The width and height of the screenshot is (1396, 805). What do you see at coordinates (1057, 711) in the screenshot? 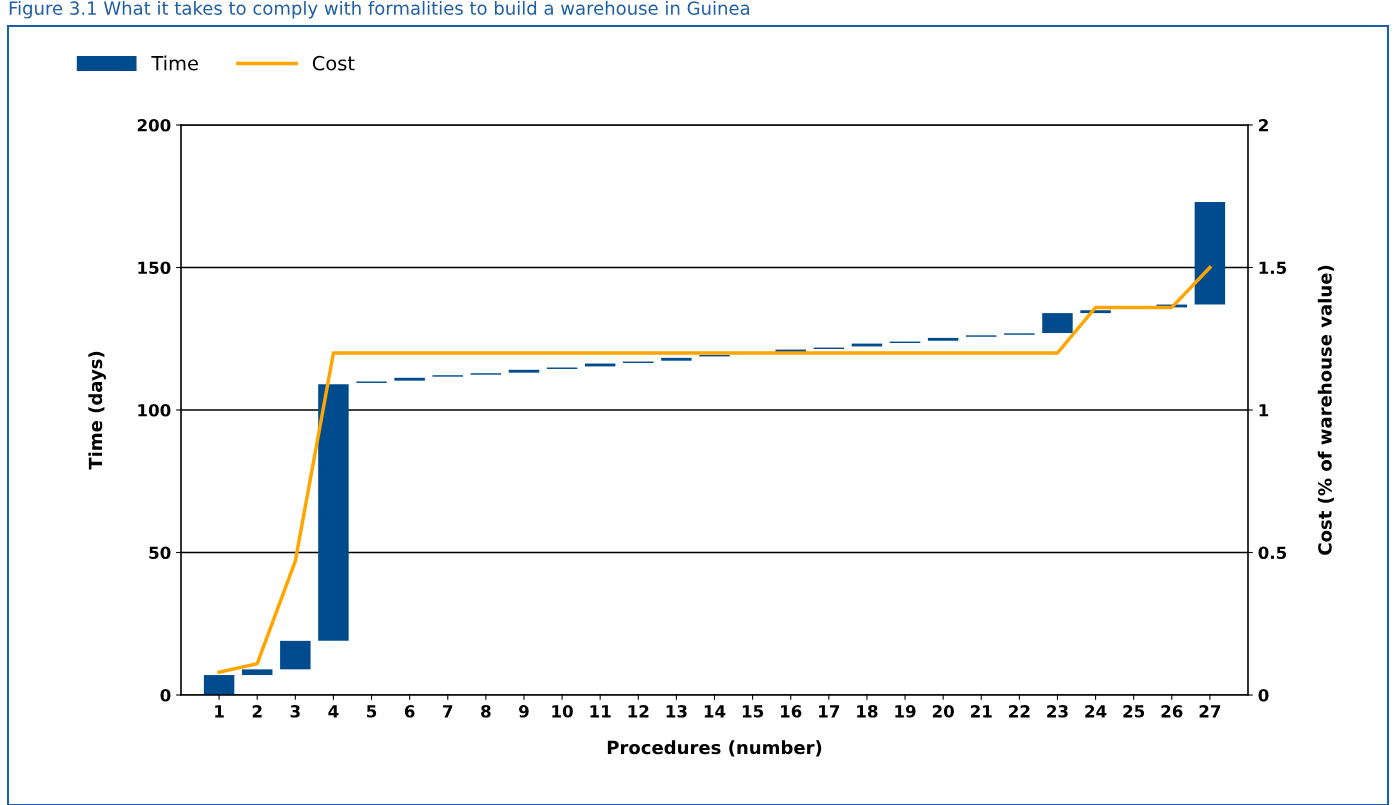
I see `x-tick-label: 23` at bounding box center [1057, 711].